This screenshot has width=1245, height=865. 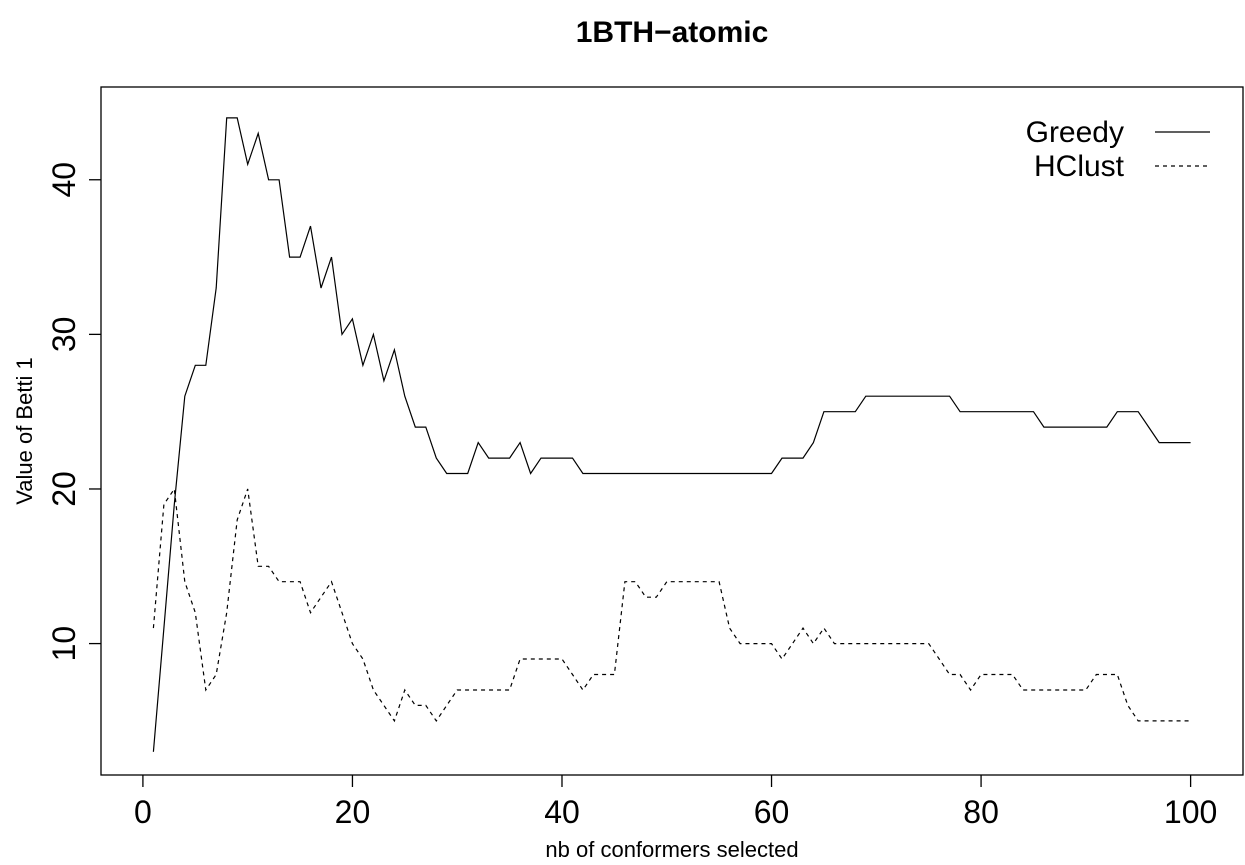 I want to click on y-tick-label-40: 40, so click(x=64, y=180).